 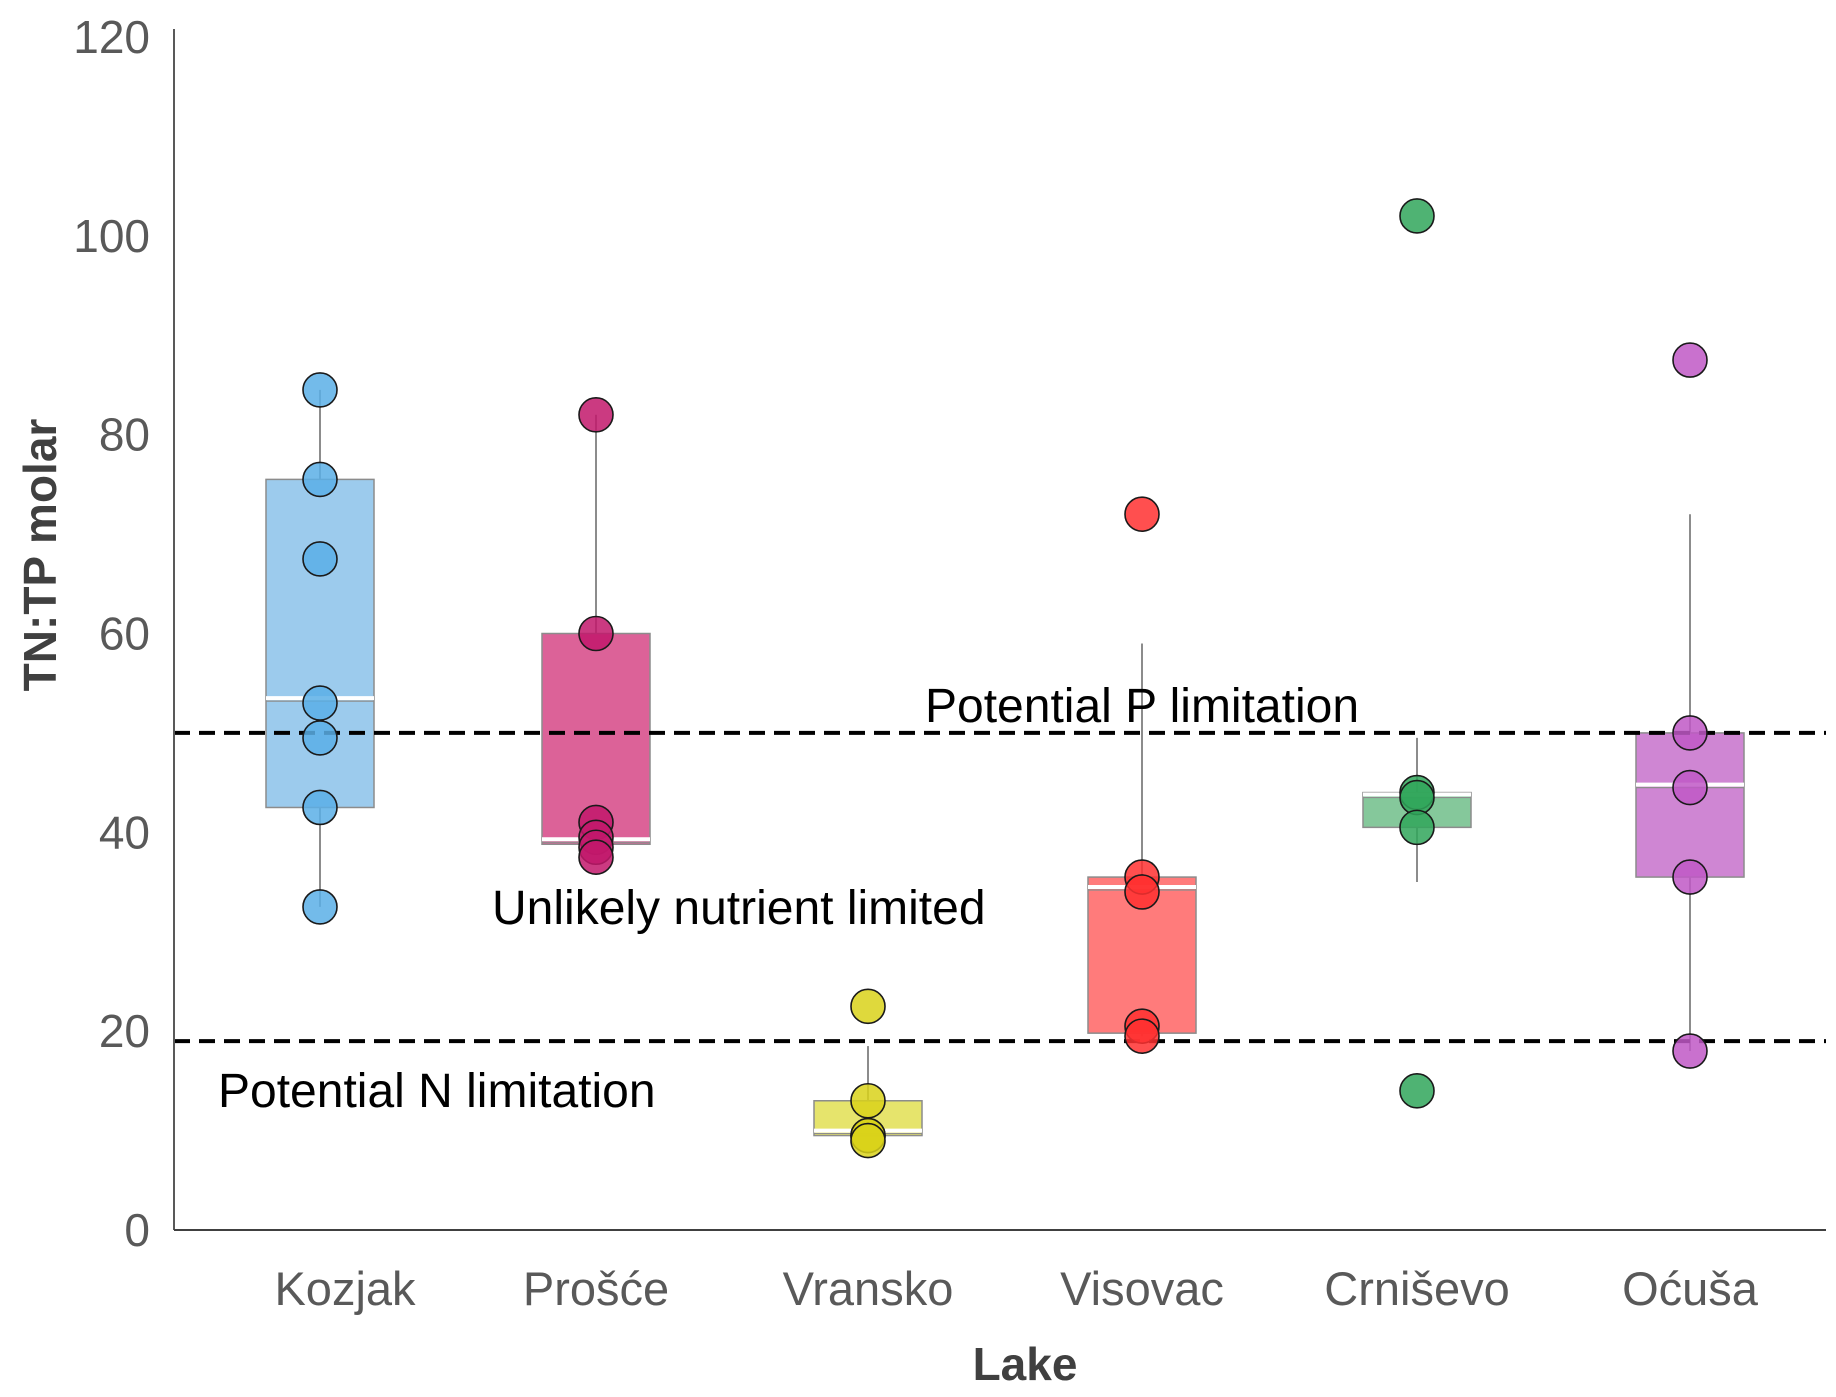 I want to click on x-tick-label: Crniševo, so click(x=1416, y=1288).